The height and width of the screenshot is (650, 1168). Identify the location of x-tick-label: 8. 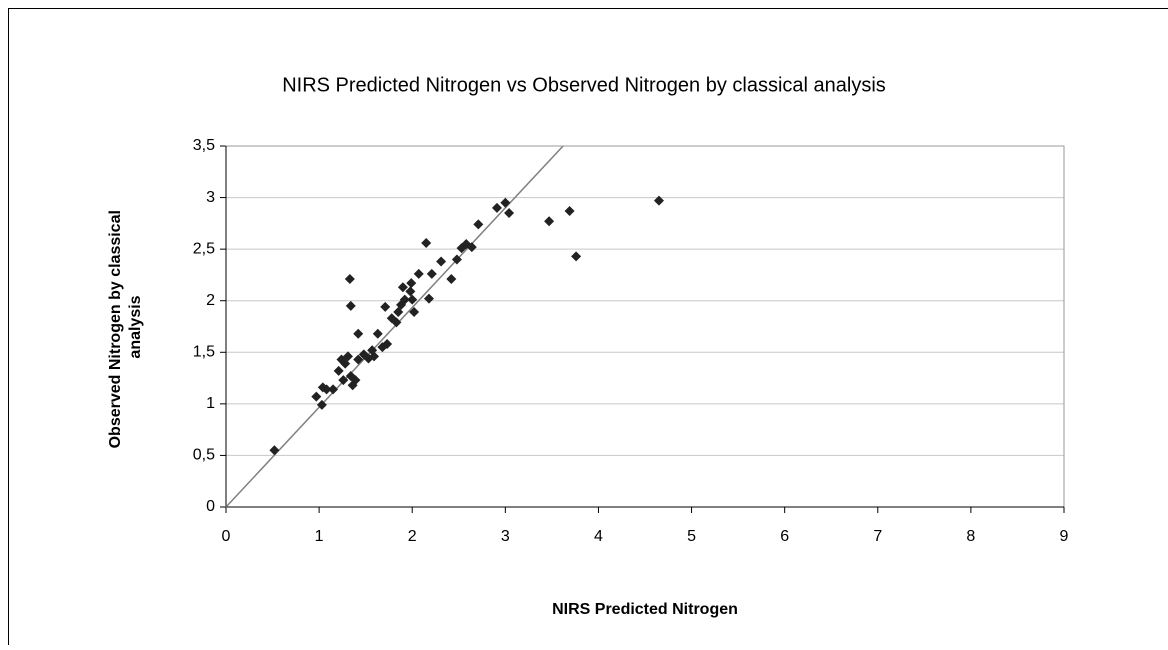
(970, 536).